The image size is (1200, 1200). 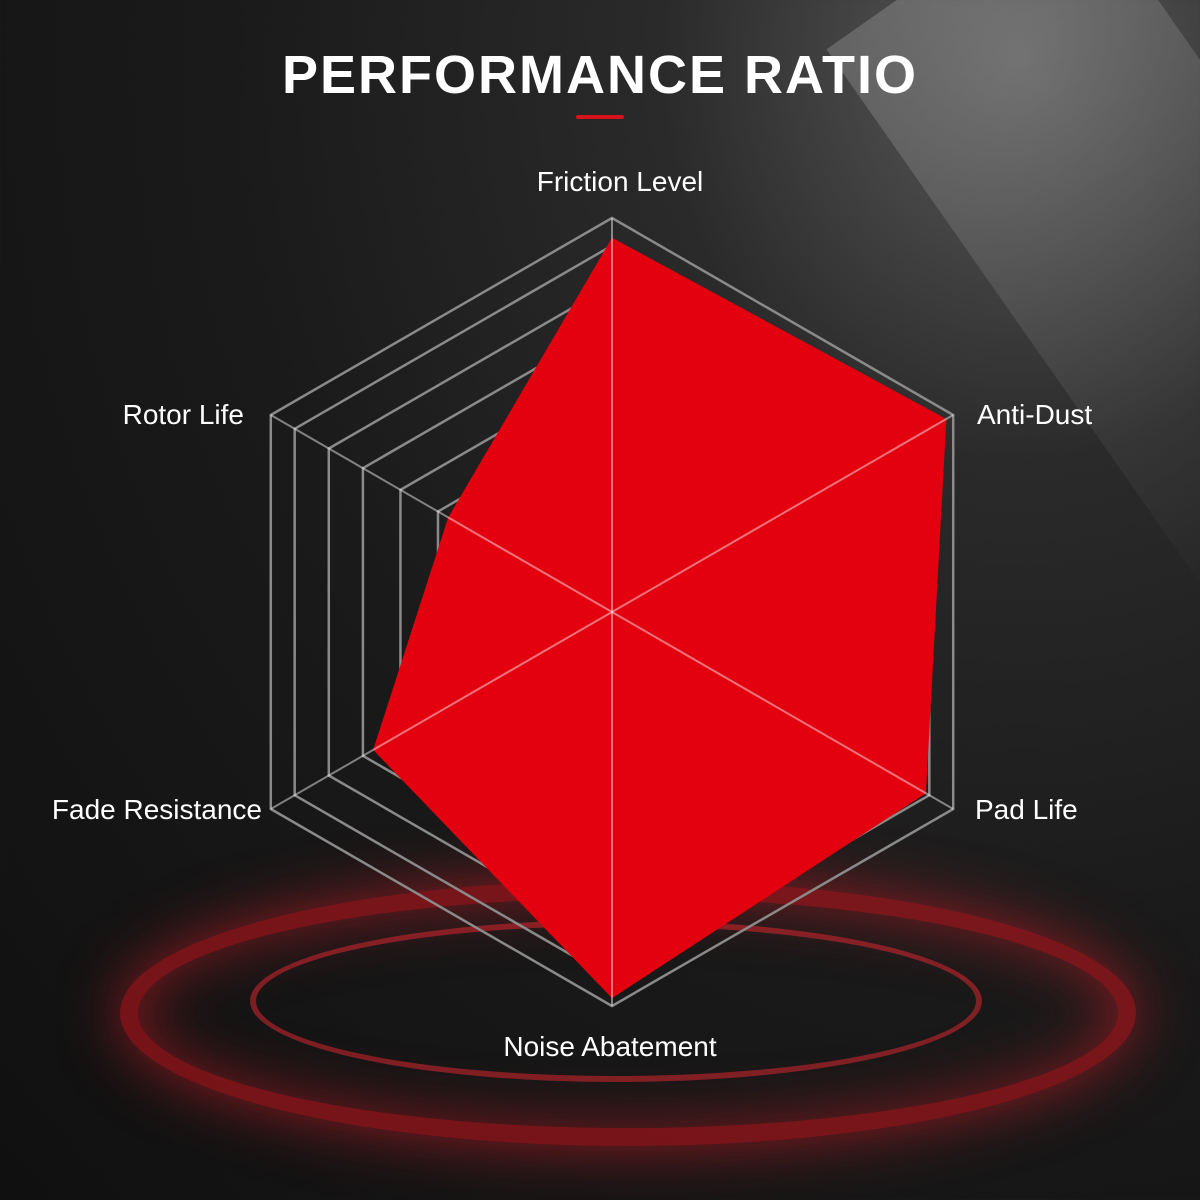 I want to click on axis-label-0: Friction Level, so click(x=620, y=181).